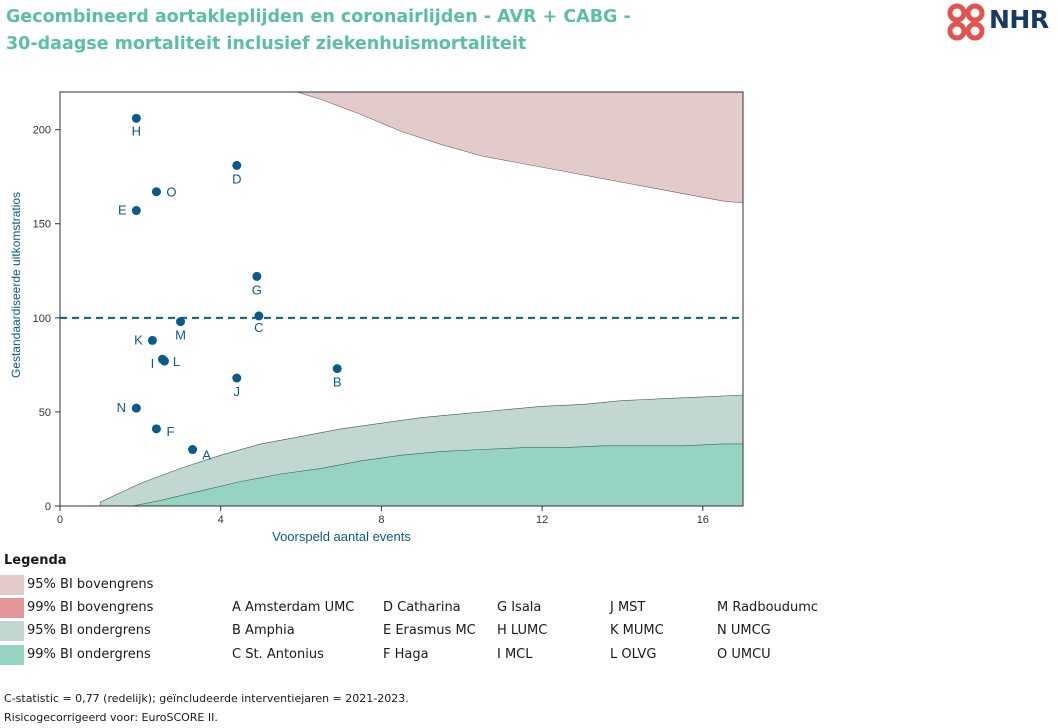  What do you see at coordinates (12, 631) in the screenshot?
I see `legend-swatch-95-lower` at bounding box center [12, 631].